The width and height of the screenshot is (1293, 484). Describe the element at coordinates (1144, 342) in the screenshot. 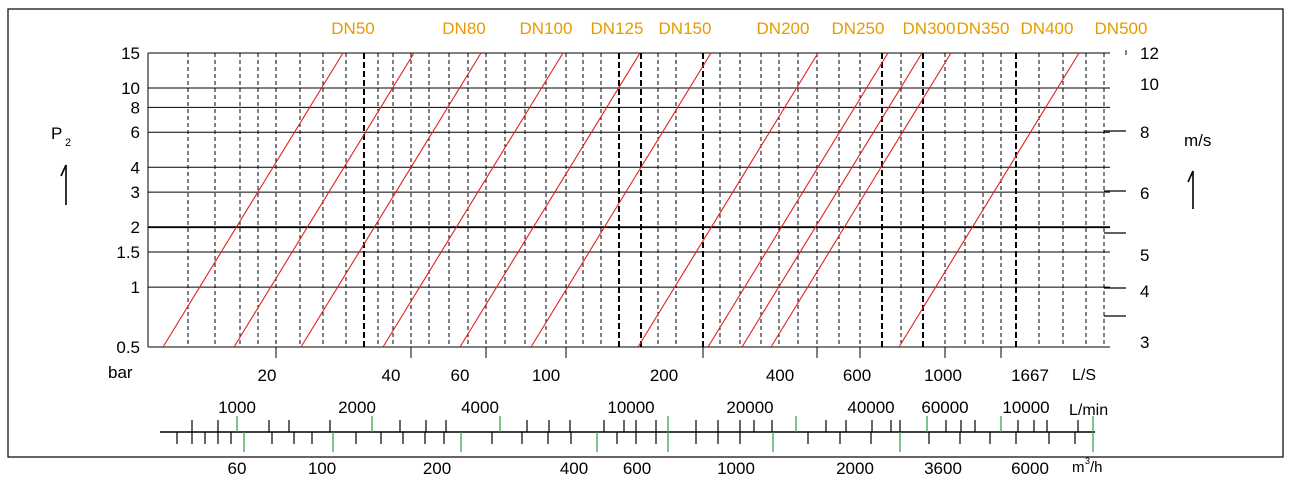

I see `right-tick-label: 3` at that location.